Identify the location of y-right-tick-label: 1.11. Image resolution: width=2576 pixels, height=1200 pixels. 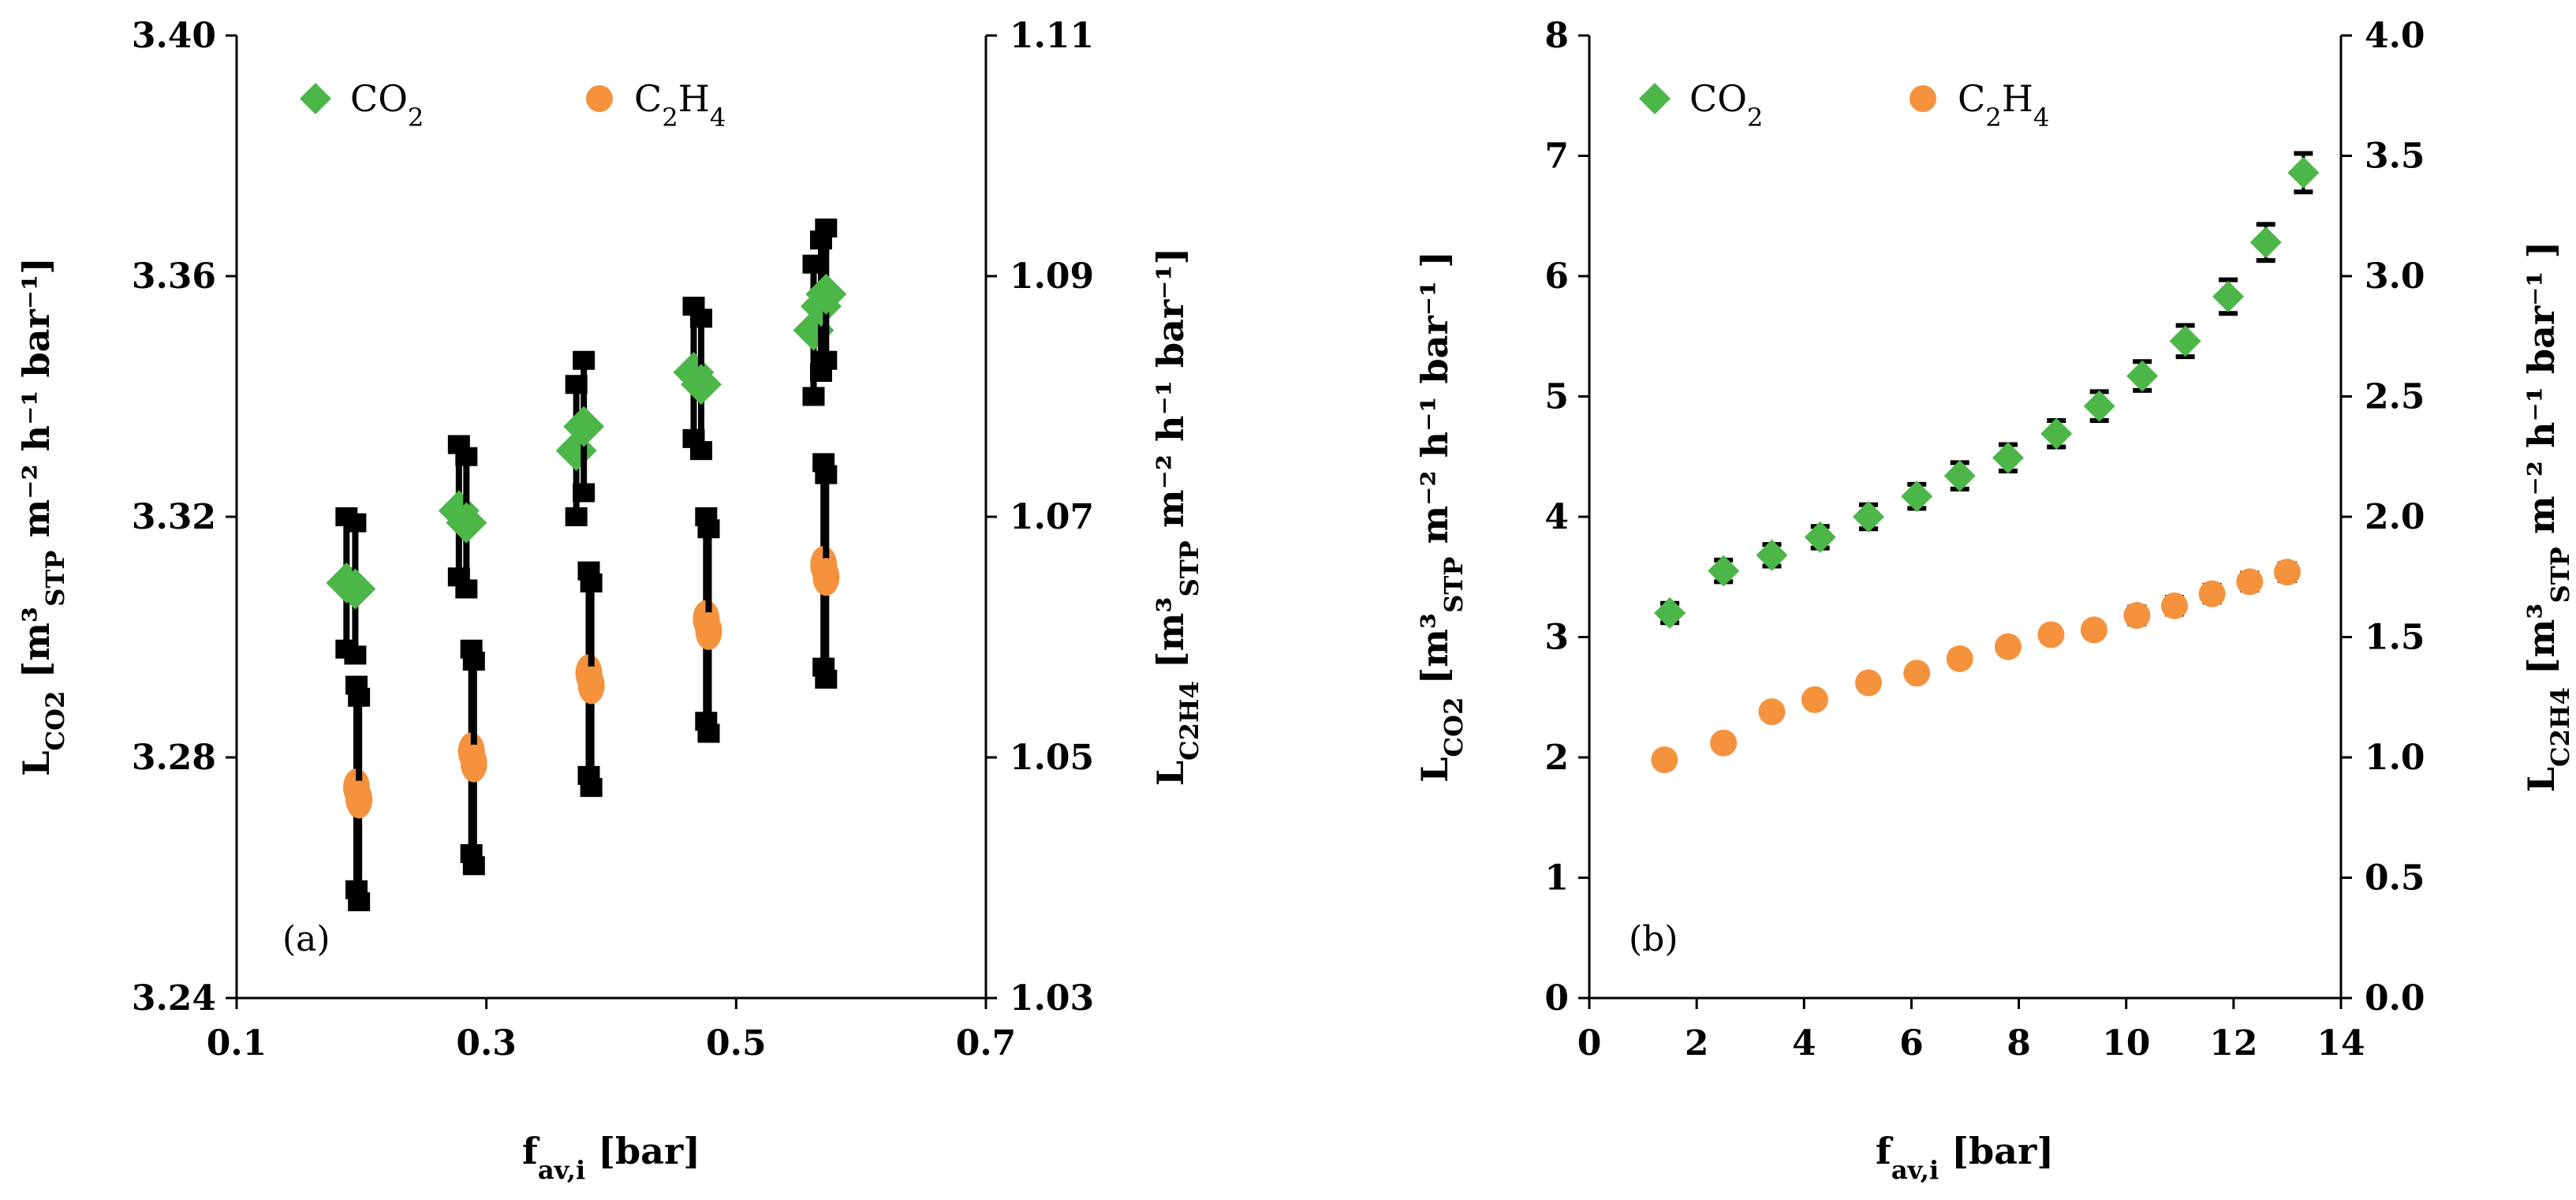
(1052, 36).